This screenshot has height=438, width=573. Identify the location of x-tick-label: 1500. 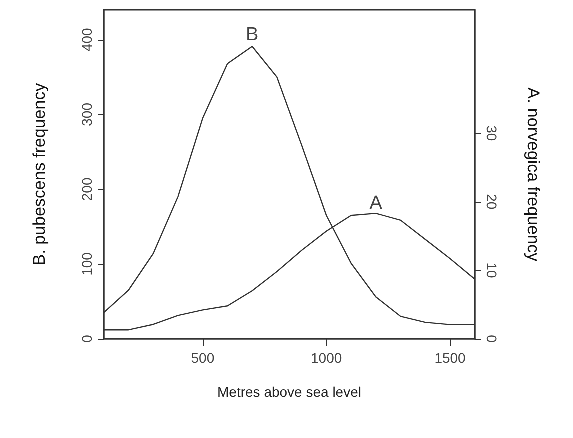
(450, 358).